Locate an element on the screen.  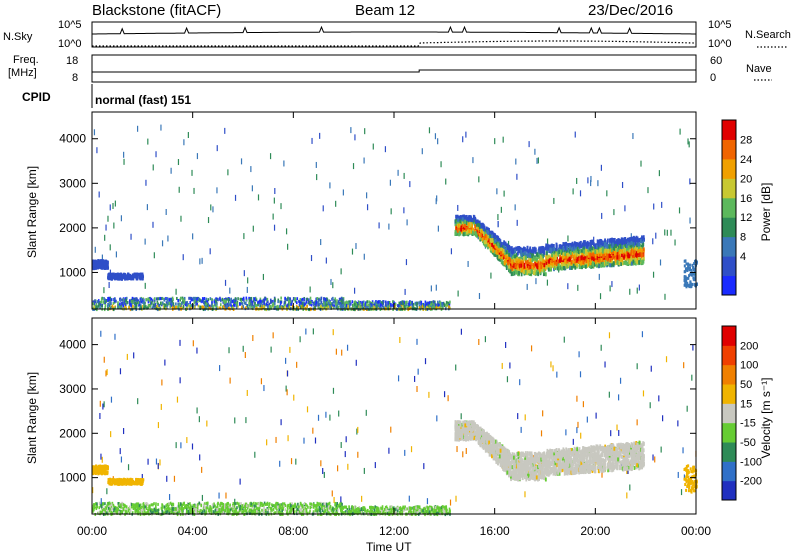
nsearch-tick-bottom: 10^0 is located at coordinates (720, 44).